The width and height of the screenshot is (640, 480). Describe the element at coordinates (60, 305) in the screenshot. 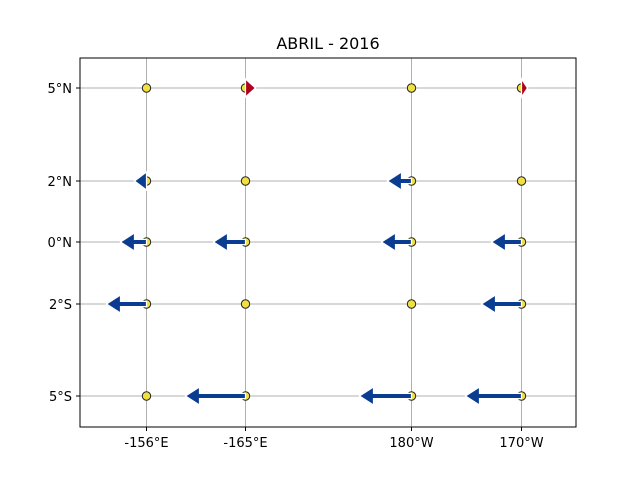

I see `y-tick-label: 2°S` at that location.